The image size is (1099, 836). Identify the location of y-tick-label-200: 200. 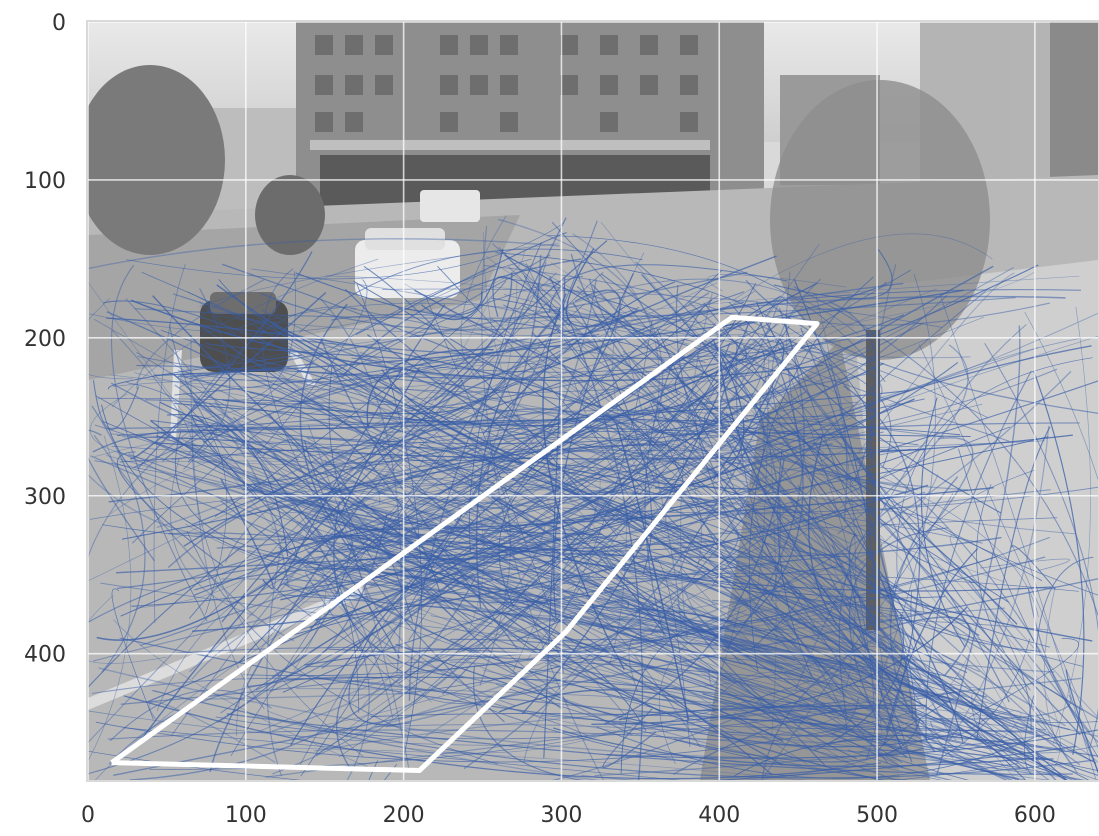
(45, 339).